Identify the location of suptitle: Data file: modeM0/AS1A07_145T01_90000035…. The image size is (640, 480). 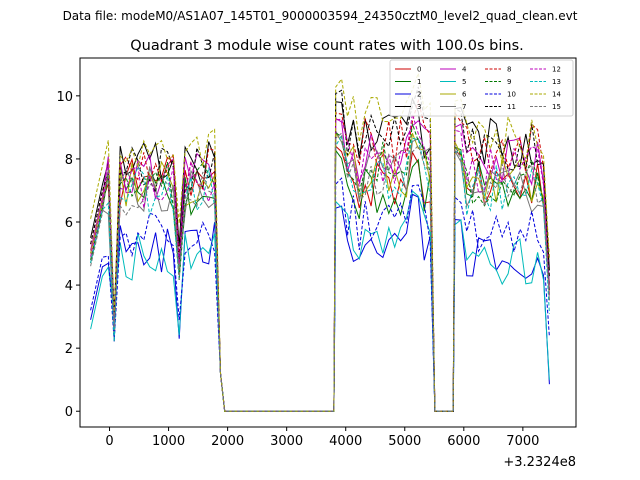
(320, 16).